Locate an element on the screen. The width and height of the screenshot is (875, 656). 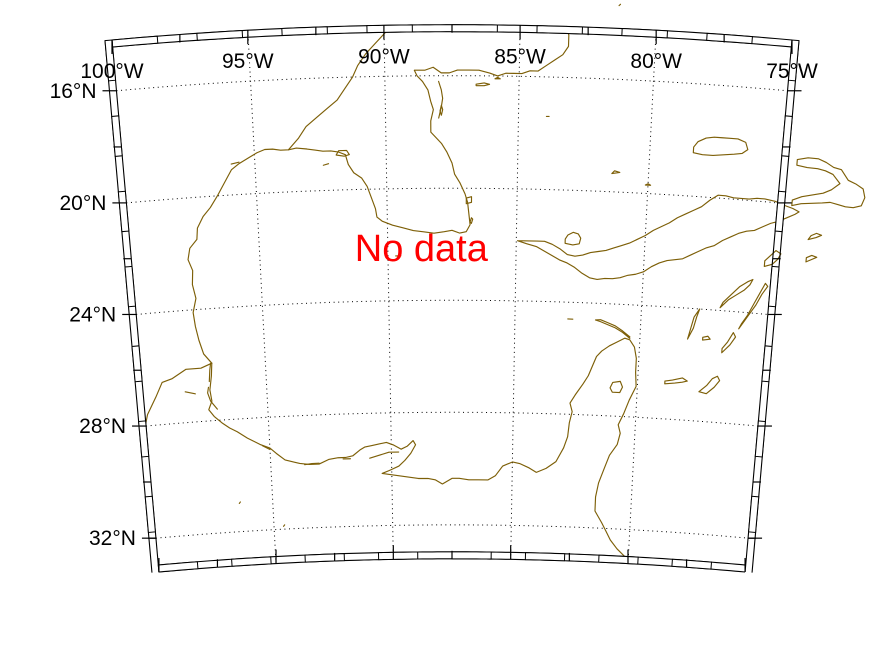
lon-tick-label: 75°W is located at coordinates (792, 71).